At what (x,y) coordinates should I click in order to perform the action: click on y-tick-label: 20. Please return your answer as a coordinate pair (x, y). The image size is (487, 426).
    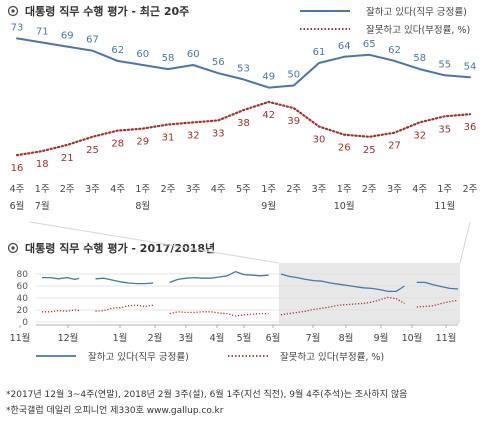
    Looking at the image, I should click on (23, 311).